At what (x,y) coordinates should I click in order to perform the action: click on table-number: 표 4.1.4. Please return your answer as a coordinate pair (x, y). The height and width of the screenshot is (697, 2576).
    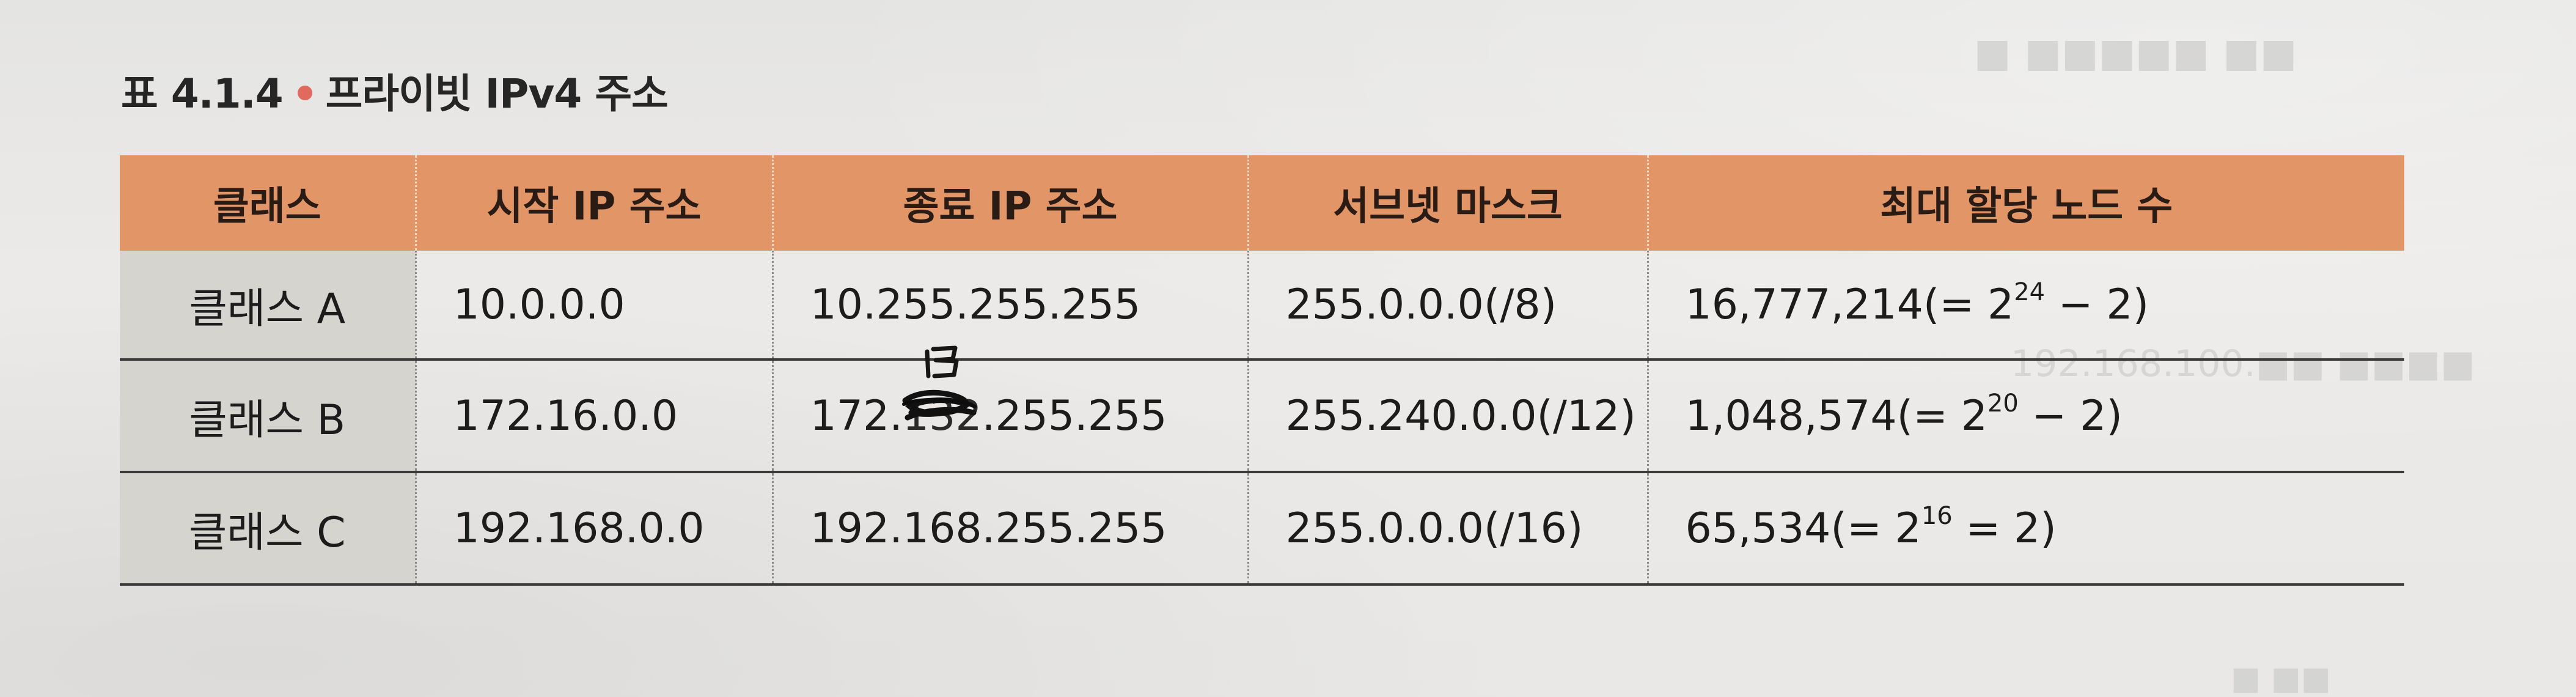
    Looking at the image, I should click on (202, 93).